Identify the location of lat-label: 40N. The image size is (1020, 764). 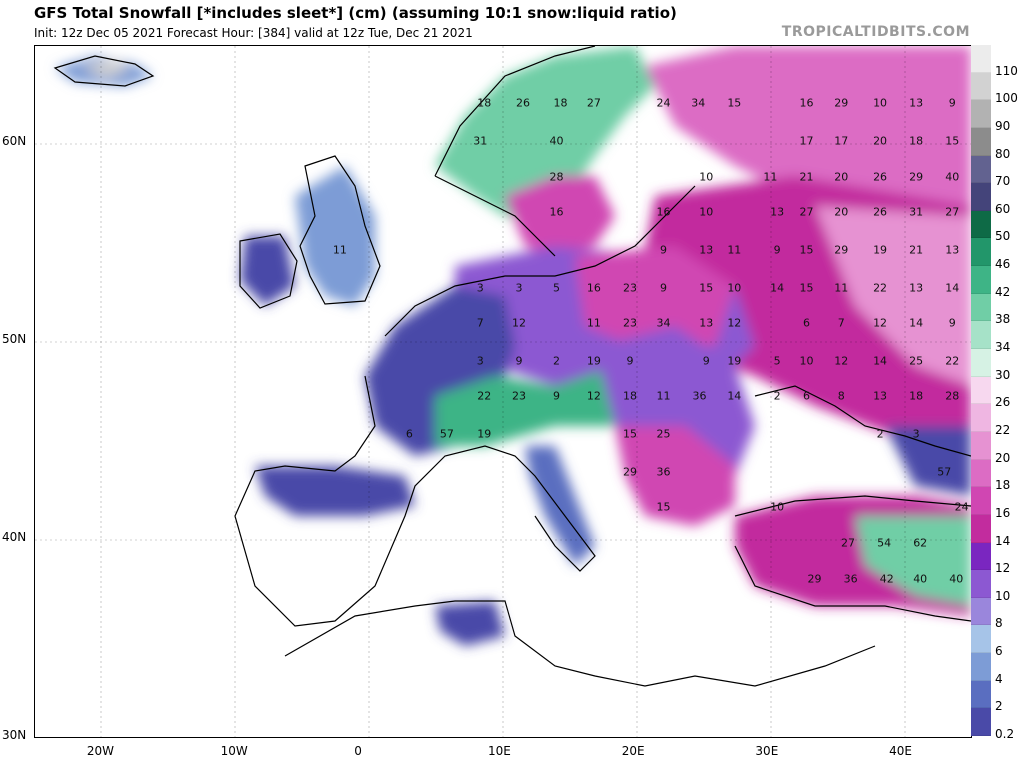
(14, 537).